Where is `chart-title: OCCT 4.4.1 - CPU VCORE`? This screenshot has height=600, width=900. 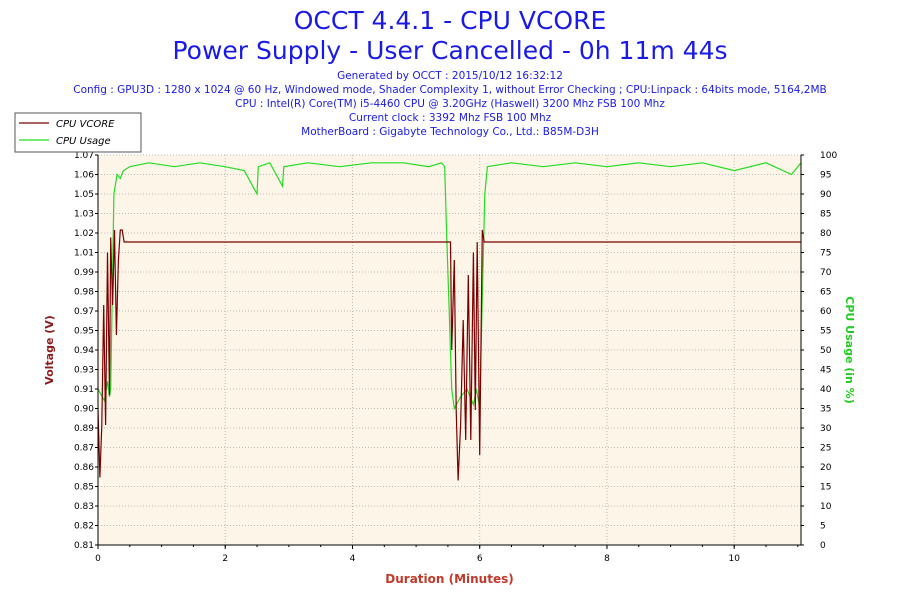 chart-title: OCCT 4.4.1 - CPU VCORE is located at coordinates (450, 20).